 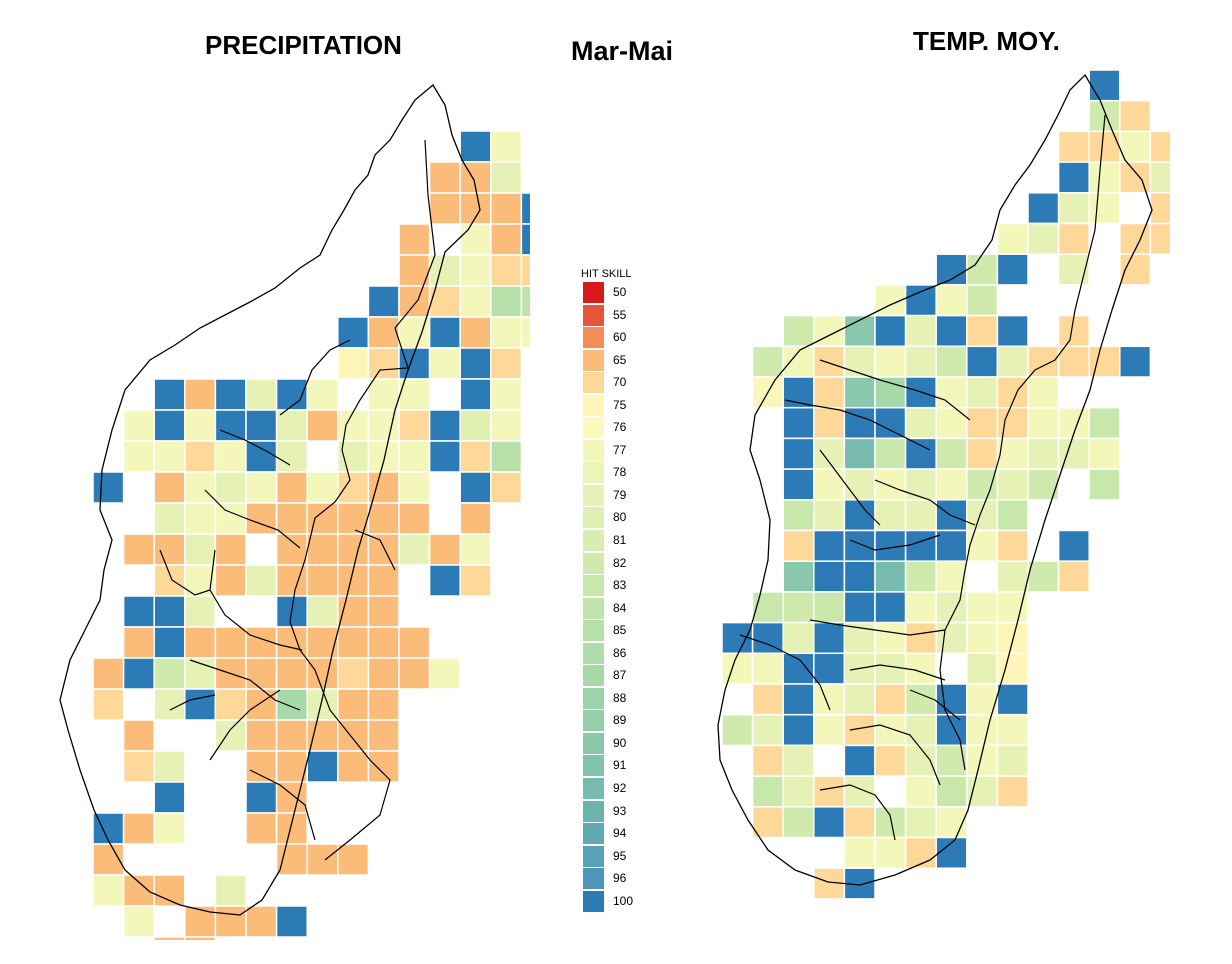 What do you see at coordinates (613, 564) in the screenshot?
I see `legend-item: 82` at bounding box center [613, 564].